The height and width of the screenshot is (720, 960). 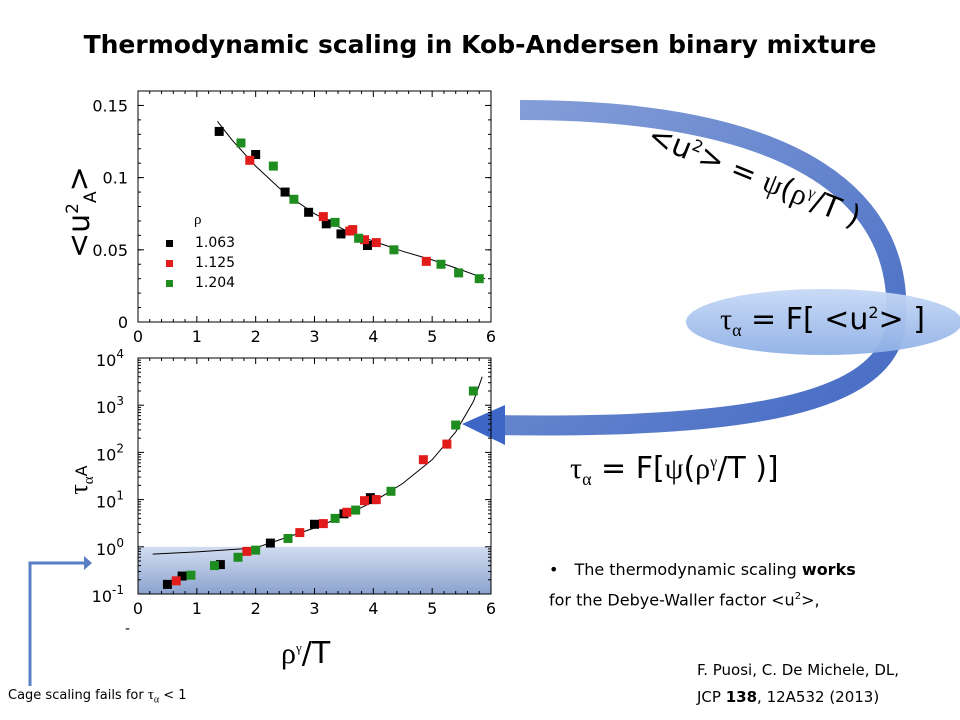 I want to click on y-tick-label: 10⁻¹, so click(x=108, y=594).